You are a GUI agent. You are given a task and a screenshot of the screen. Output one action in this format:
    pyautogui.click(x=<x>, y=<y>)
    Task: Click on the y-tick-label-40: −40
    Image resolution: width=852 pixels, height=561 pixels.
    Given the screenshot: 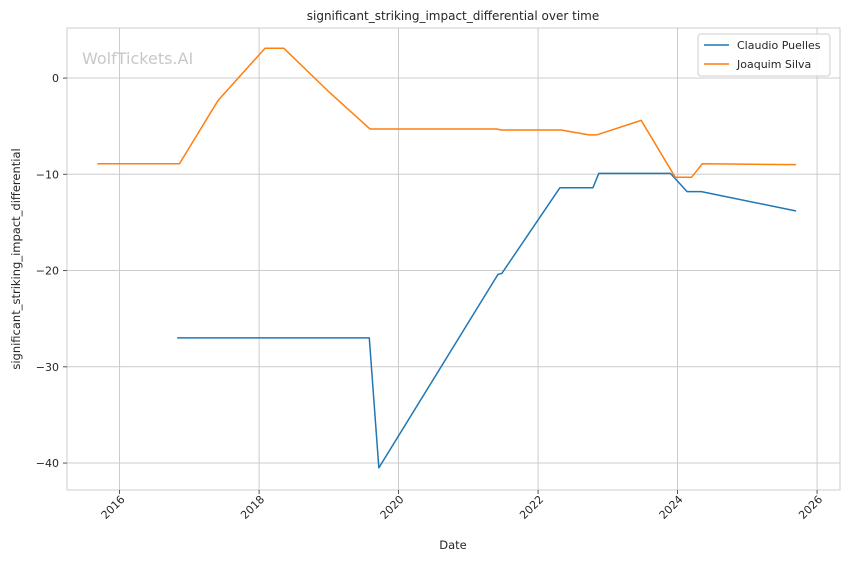 What is the action you would take?
    pyautogui.click(x=47, y=463)
    